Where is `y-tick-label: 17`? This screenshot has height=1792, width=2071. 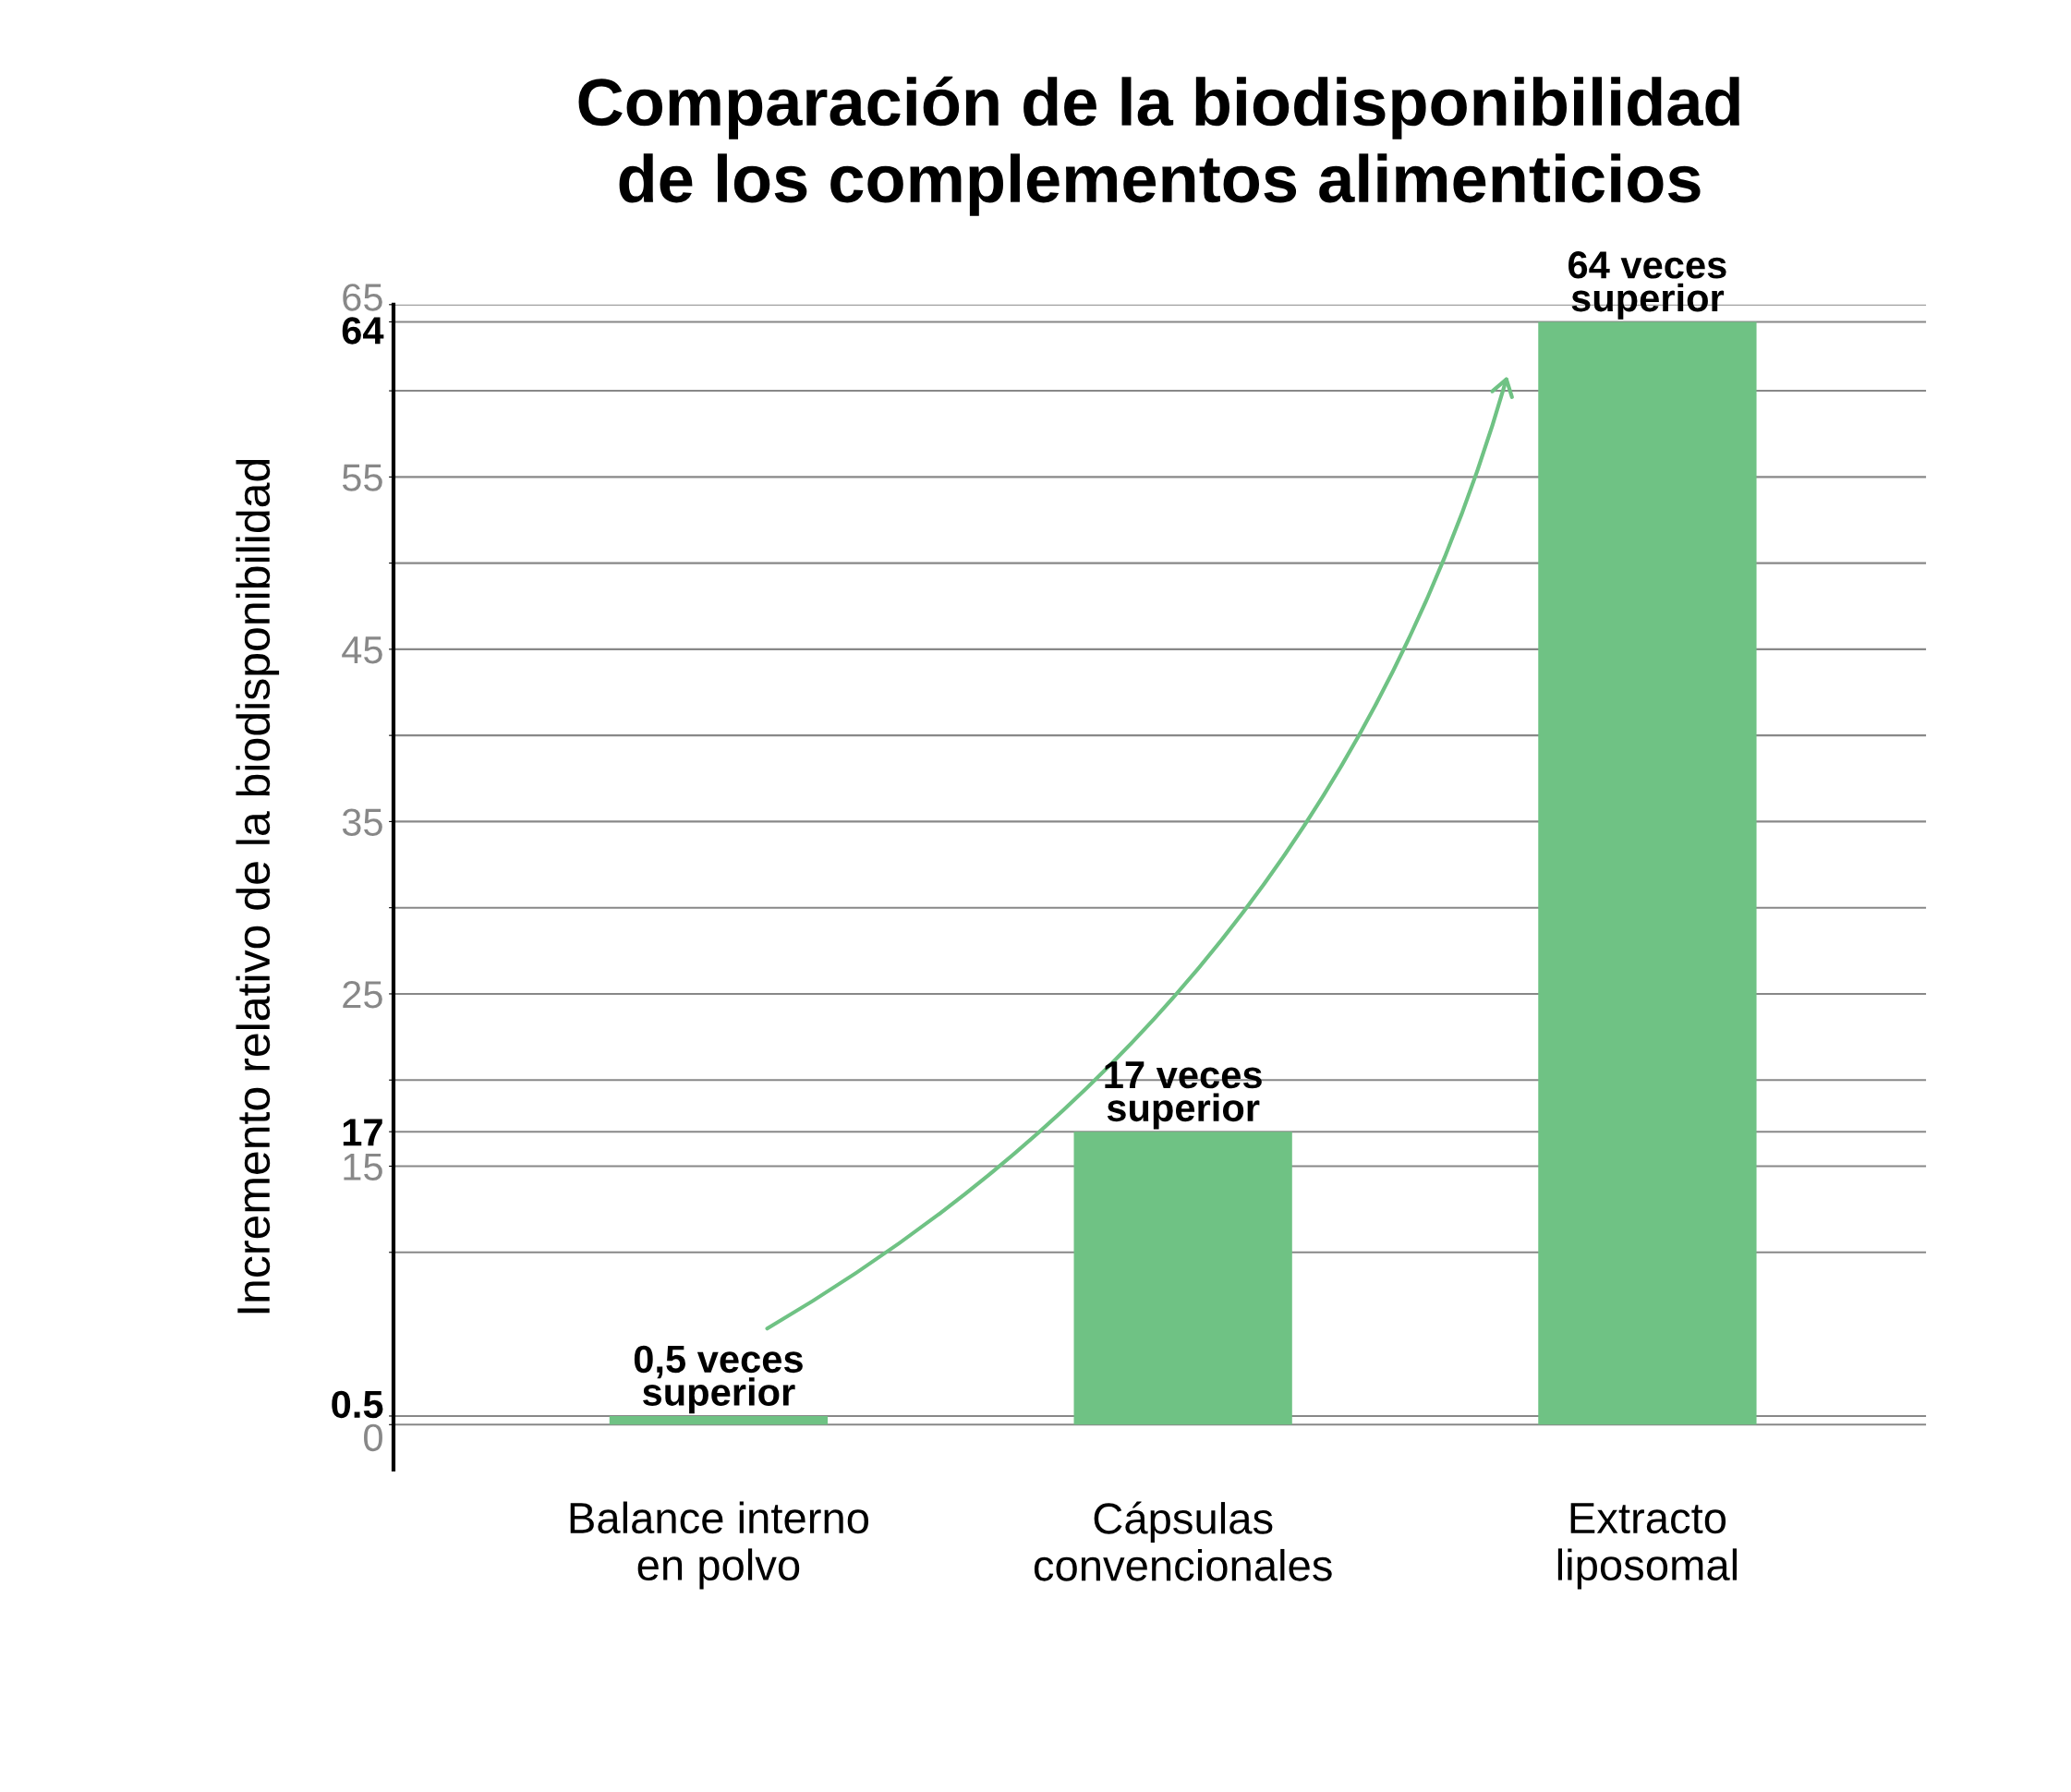
y-tick-label: 17 is located at coordinates (362, 1133).